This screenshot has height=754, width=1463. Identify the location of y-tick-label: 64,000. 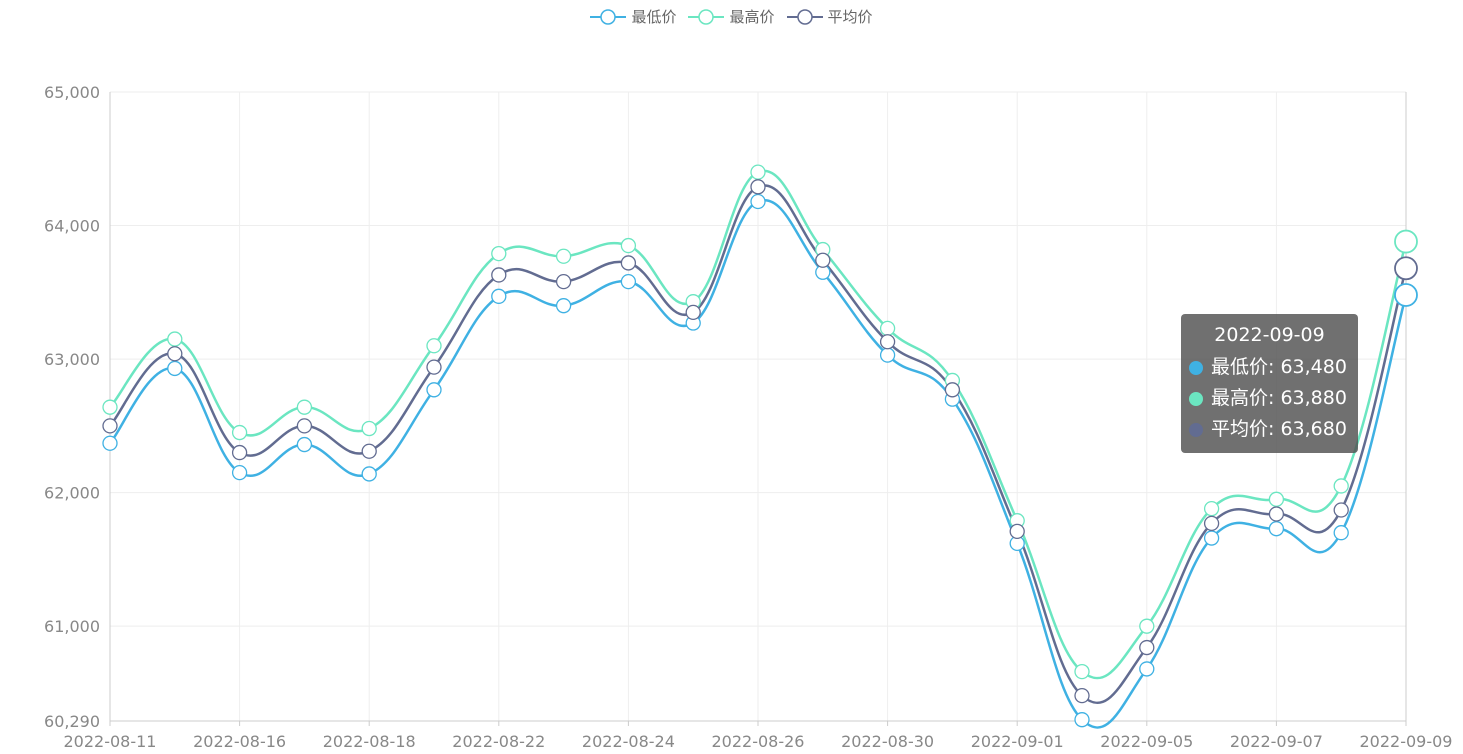
(72, 226).